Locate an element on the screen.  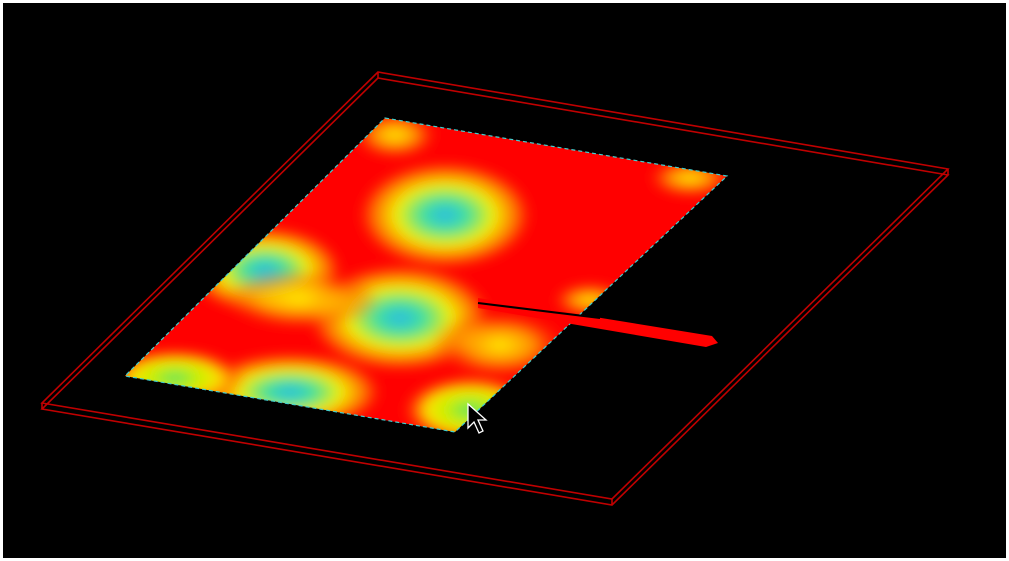
feed-slot is located at coordinates (539, 310).